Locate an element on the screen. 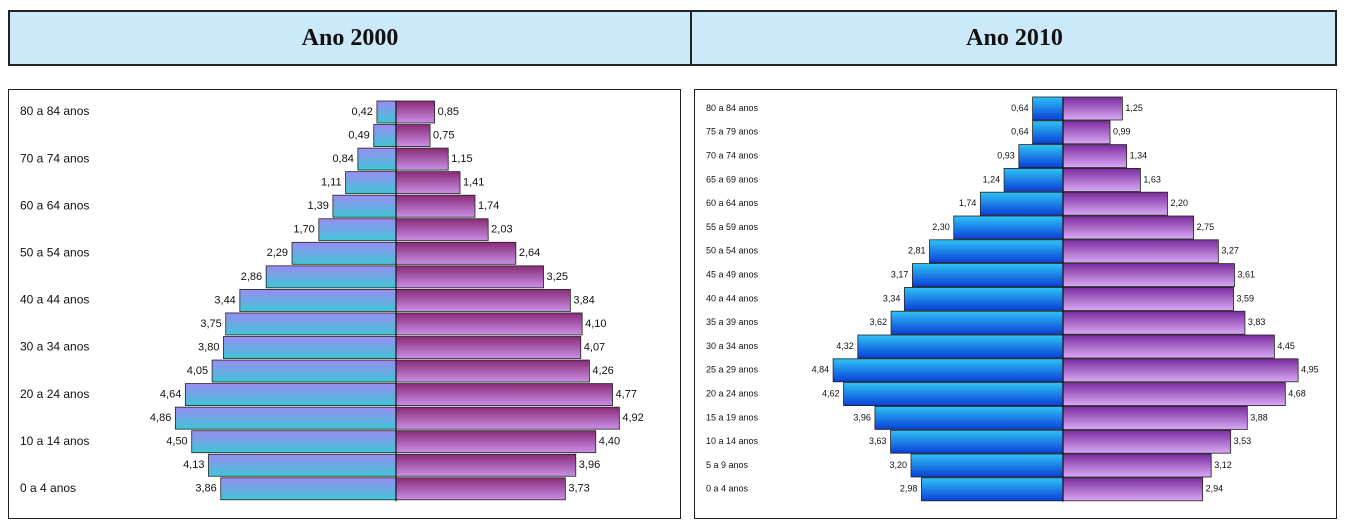  category-label-9: 45 a 49 anos is located at coordinates (732, 274).